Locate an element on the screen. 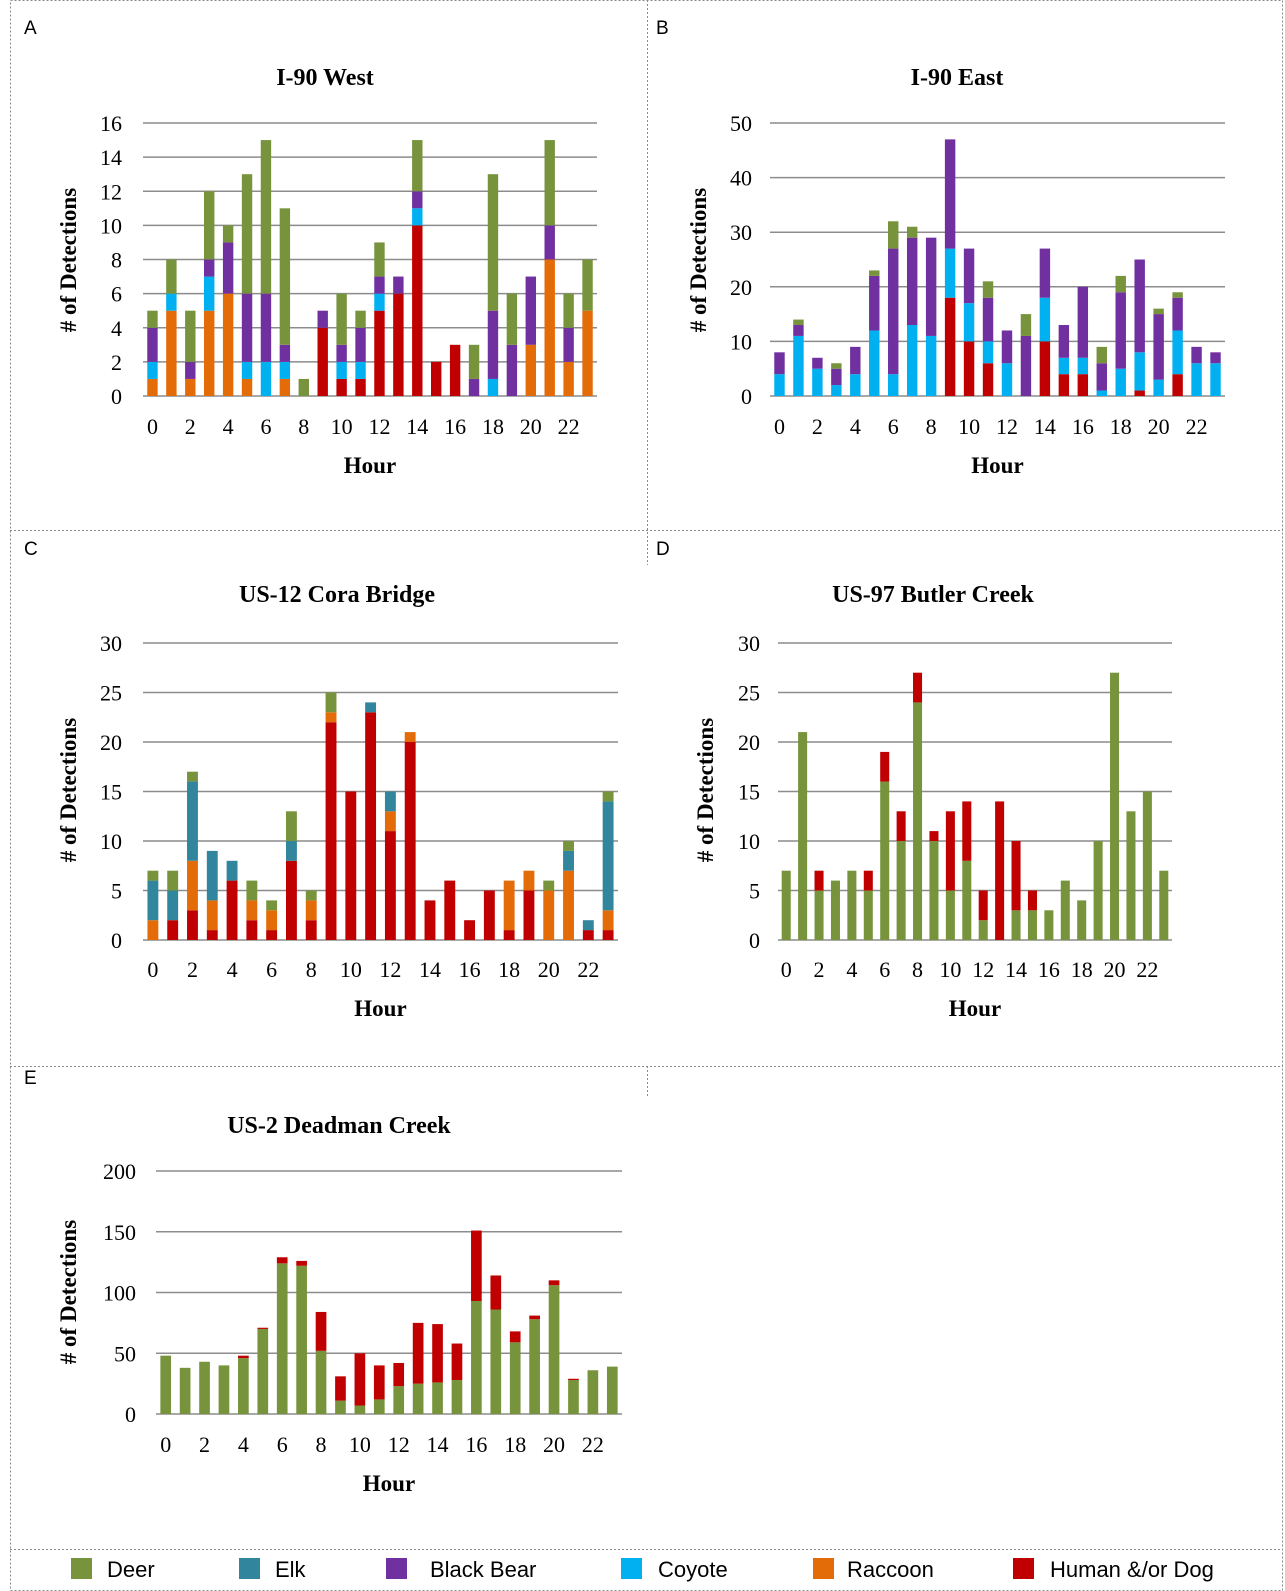  legend-label: Black Bear is located at coordinates (483, 1569).